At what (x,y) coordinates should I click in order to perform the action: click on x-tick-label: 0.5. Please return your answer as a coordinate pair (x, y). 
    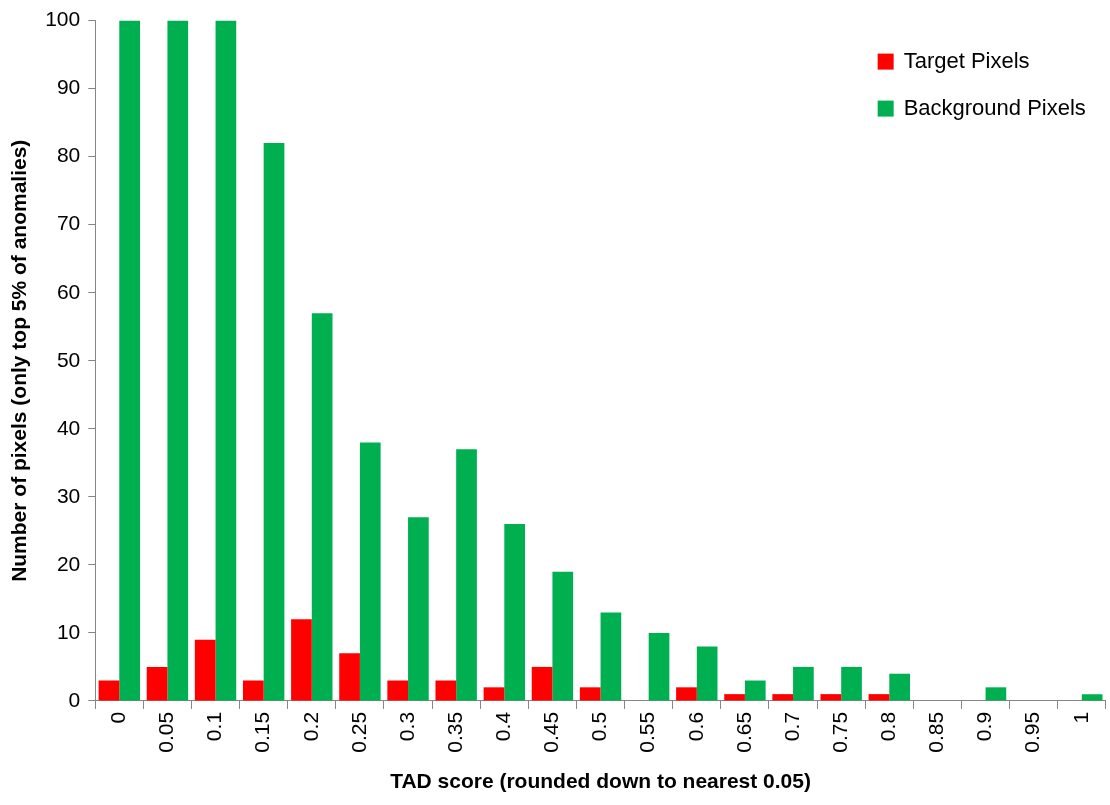
    Looking at the image, I should click on (599, 726).